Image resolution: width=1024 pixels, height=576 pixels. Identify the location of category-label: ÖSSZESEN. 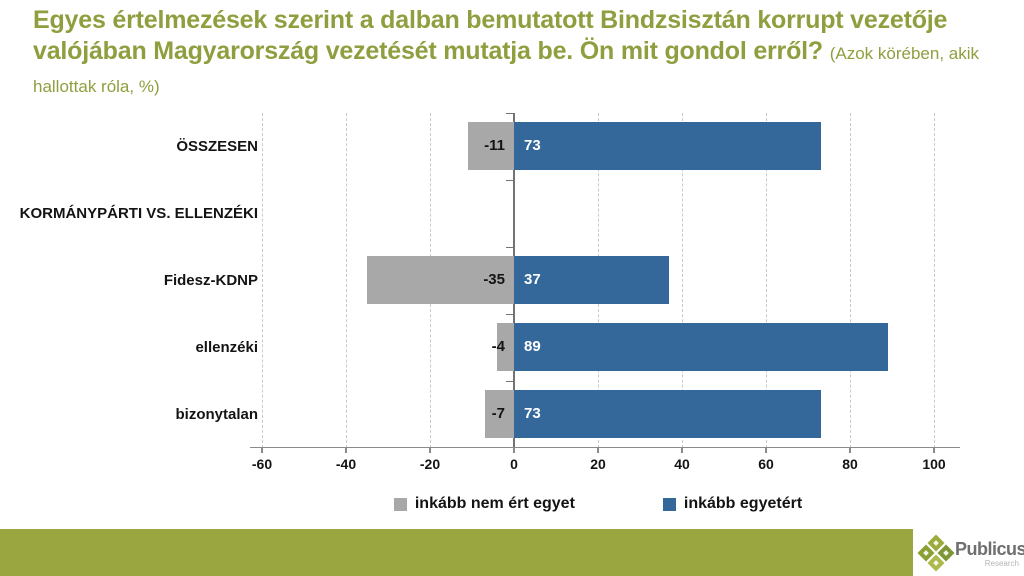
(217, 146).